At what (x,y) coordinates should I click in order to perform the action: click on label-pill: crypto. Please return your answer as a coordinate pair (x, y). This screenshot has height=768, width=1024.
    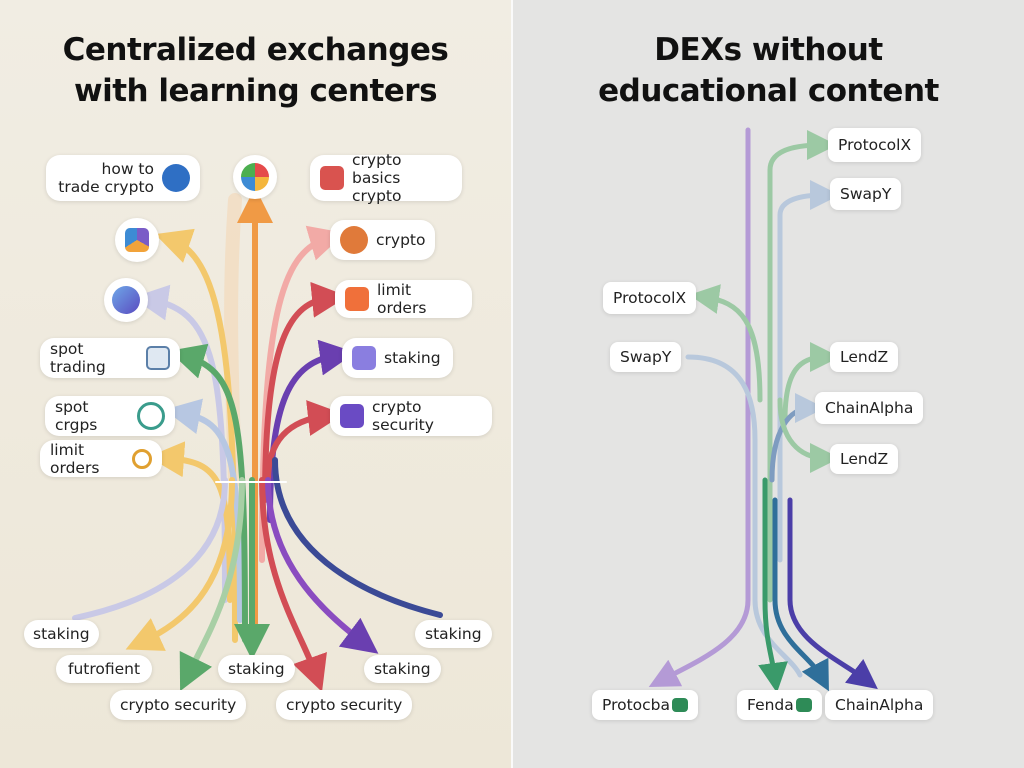
    Looking at the image, I should click on (382, 240).